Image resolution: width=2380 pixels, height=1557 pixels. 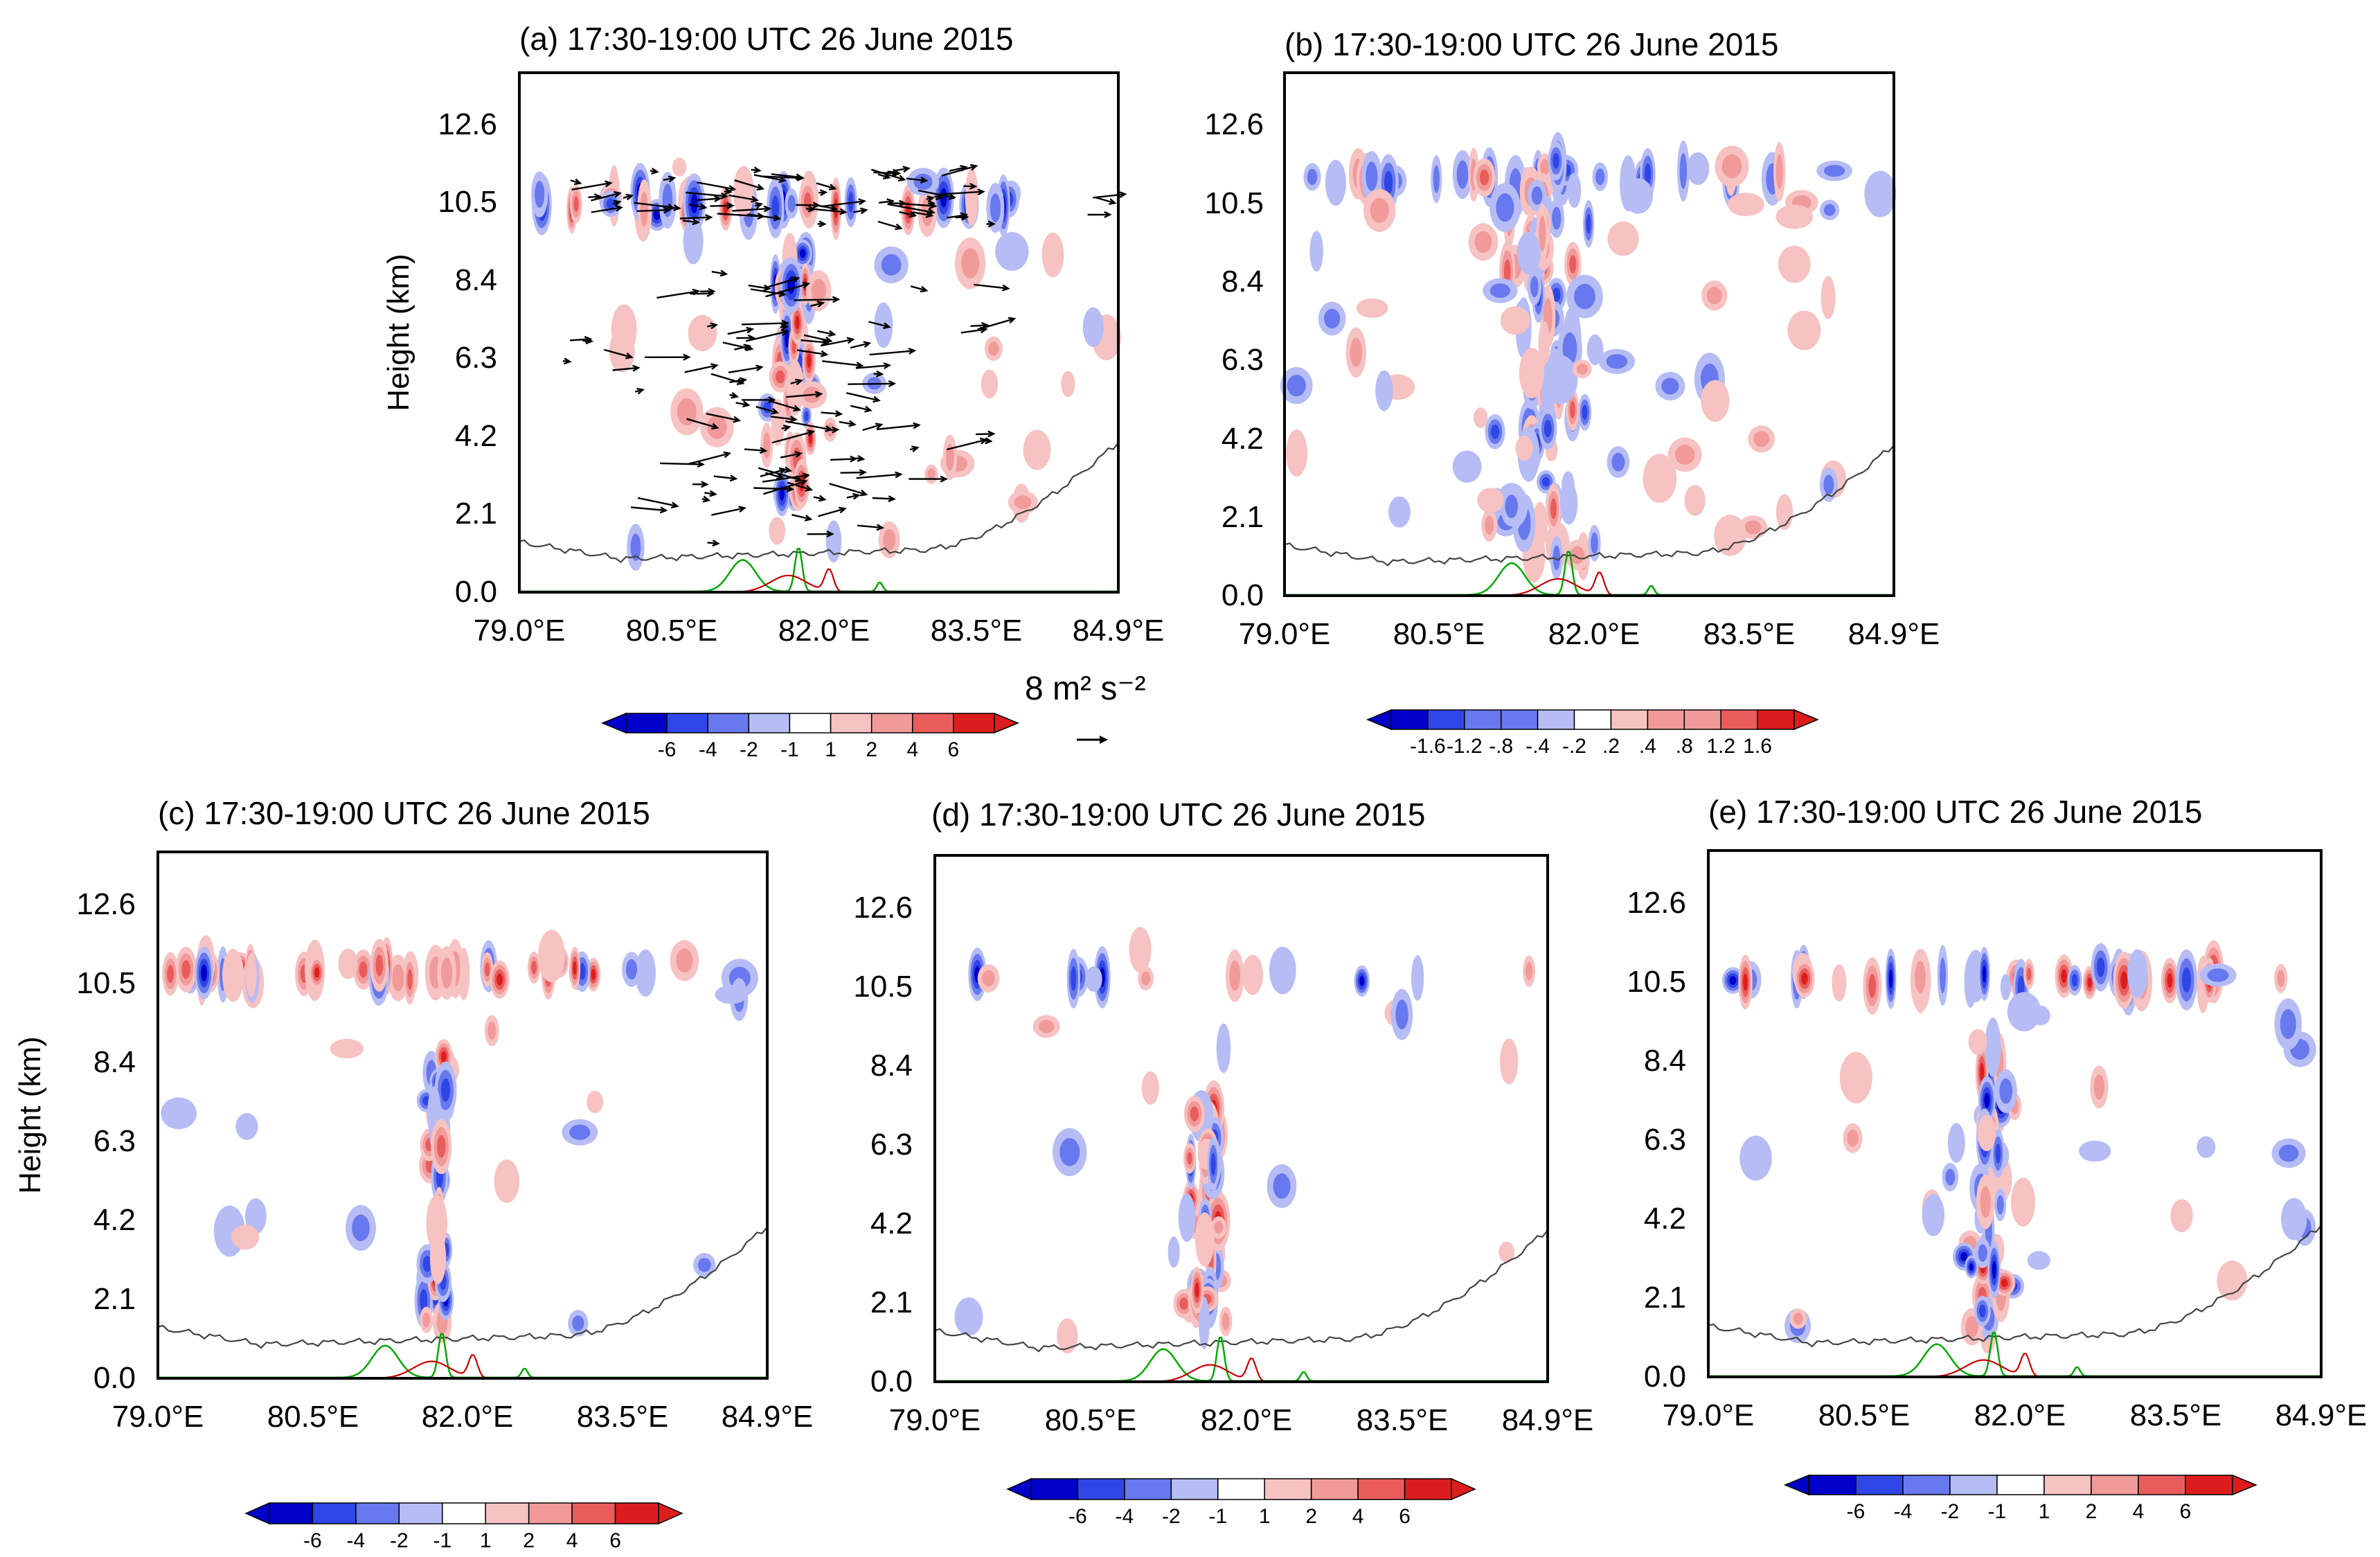 What do you see at coordinates (1590, 521) in the screenshot?
I see `panel-b-lines` at bounding box center [1590, 521].